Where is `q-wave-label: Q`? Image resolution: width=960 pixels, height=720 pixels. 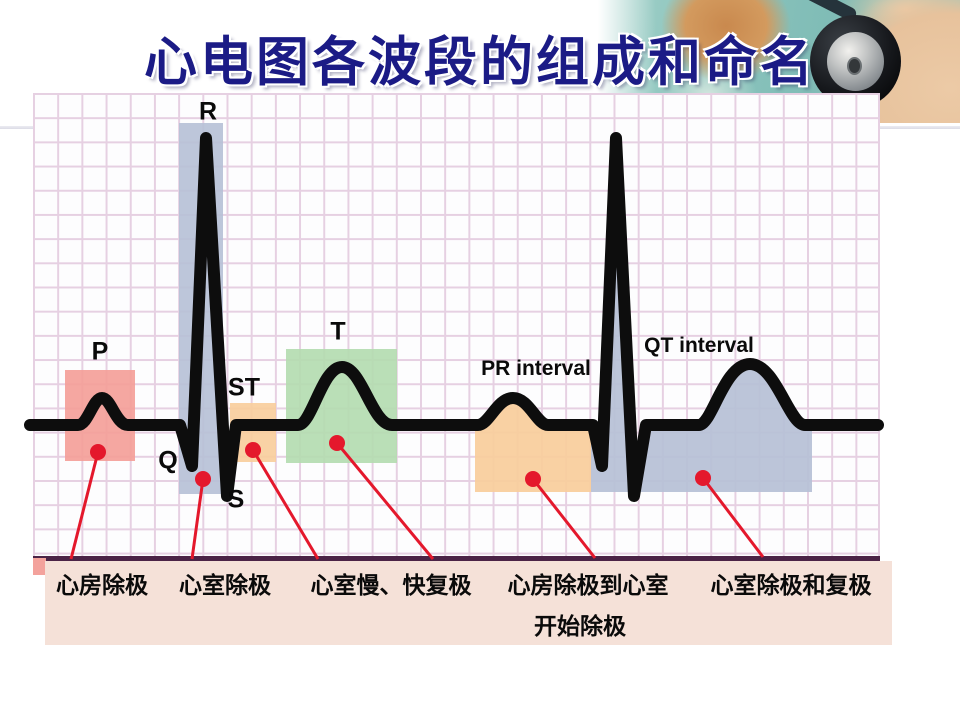 q-wave-label: Q is located at coordinates (168, 460).